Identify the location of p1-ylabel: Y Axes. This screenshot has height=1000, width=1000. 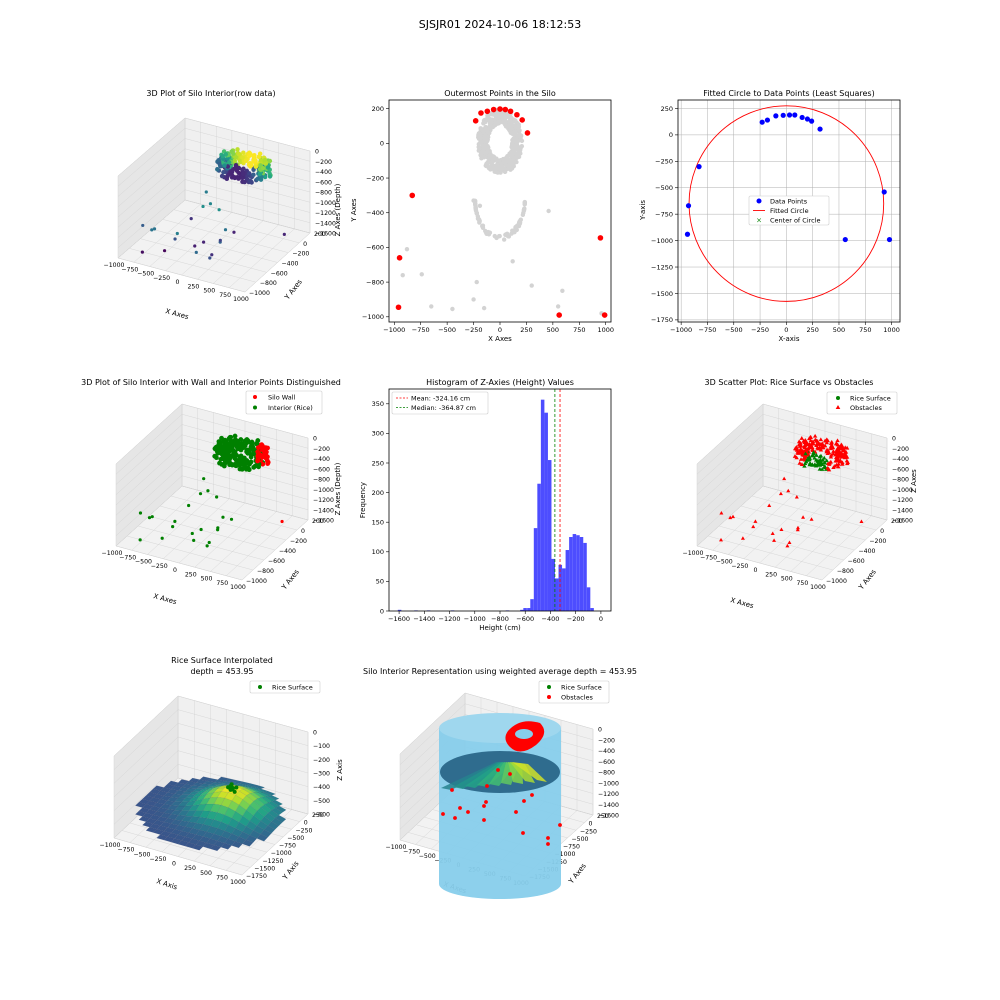
(293, 290).